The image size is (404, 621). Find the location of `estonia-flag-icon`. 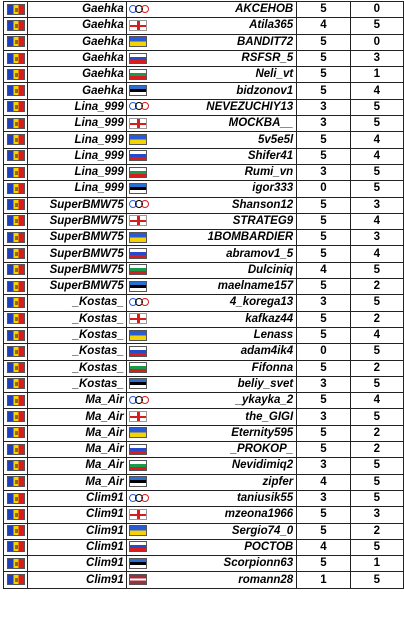

estonia-flag-icon is located at coordinates (138, 286).